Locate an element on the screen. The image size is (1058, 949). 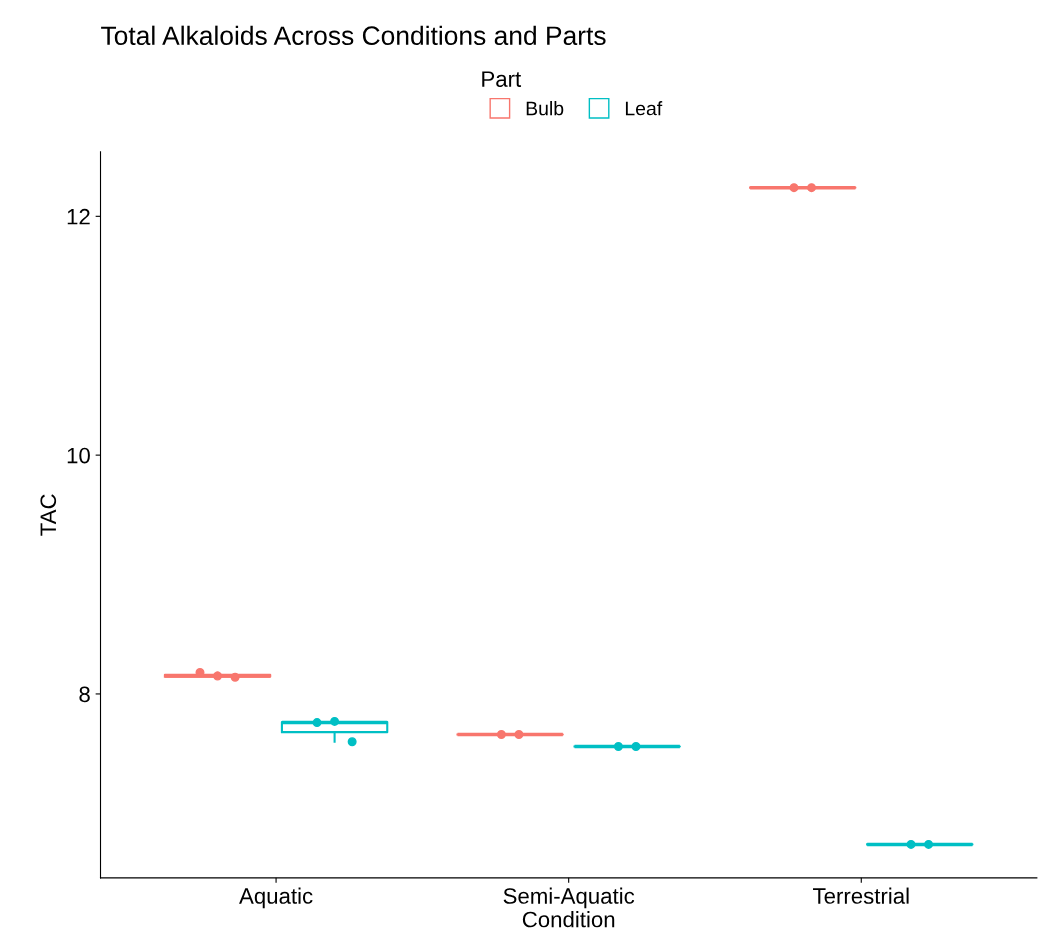
y-tick-label: 12 is located at coordinates (78, 216).